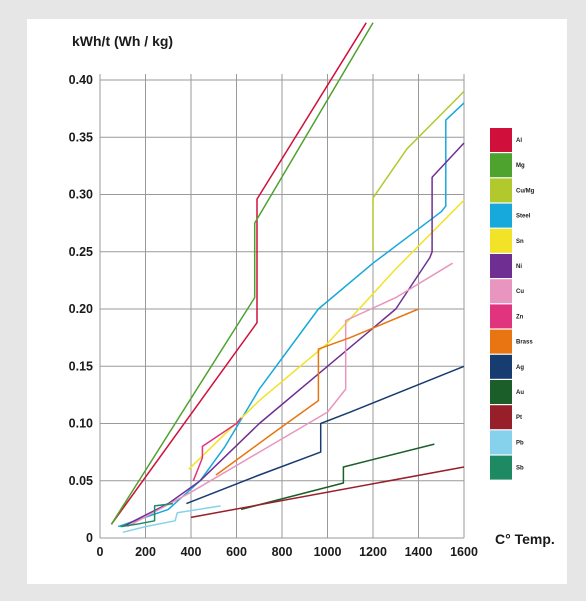 Image resolution: width=586 pixels, height=601 pixels. I want to click on legend: Al Mg Cu/Mg Steel Sn Ni Cu Zn Brass Ag Au Pt Pb Sb, so click(512, 304).